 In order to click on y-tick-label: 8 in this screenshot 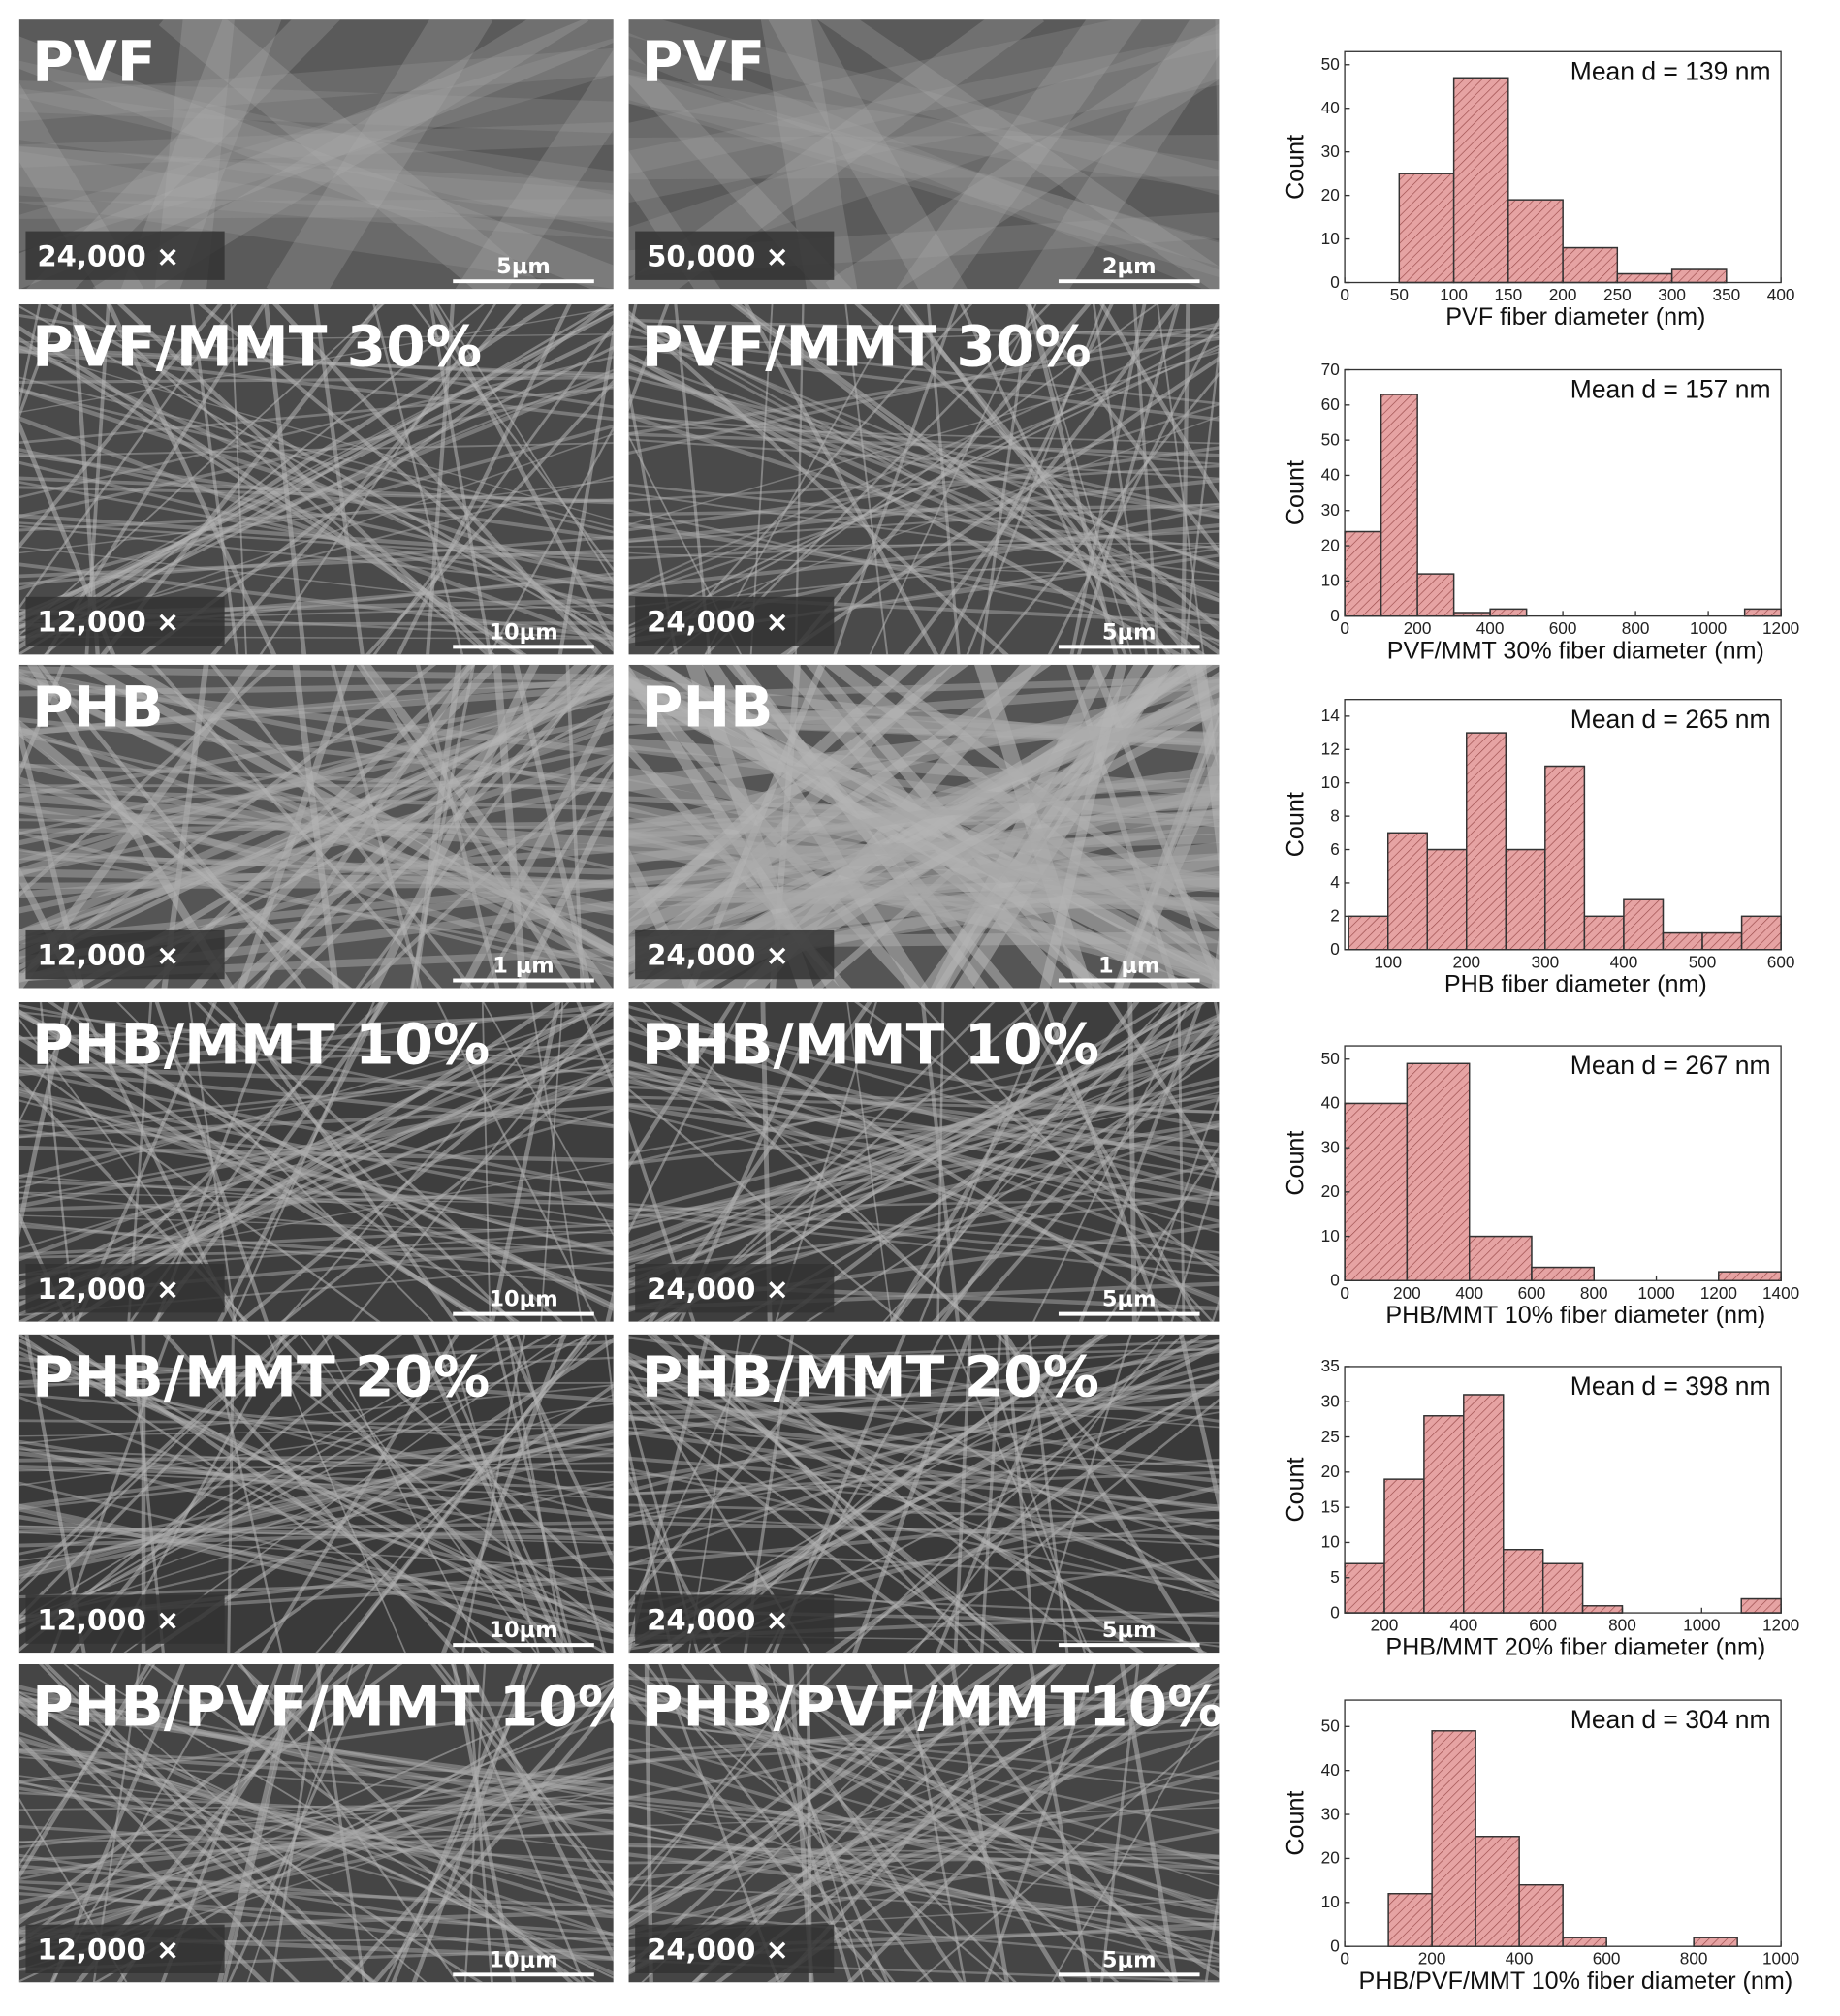, I will do `click(1335, 815)`.